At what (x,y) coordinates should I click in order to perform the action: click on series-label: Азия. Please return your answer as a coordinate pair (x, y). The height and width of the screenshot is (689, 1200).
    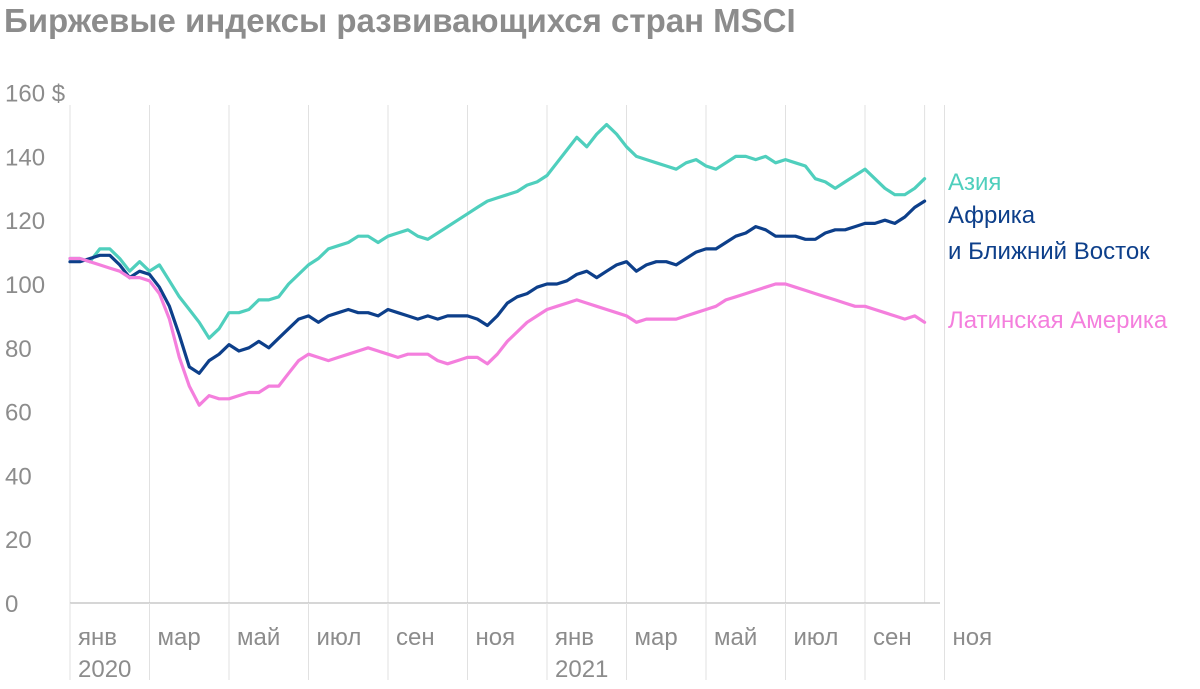
    Looking at the image, I should click on (974, 182).